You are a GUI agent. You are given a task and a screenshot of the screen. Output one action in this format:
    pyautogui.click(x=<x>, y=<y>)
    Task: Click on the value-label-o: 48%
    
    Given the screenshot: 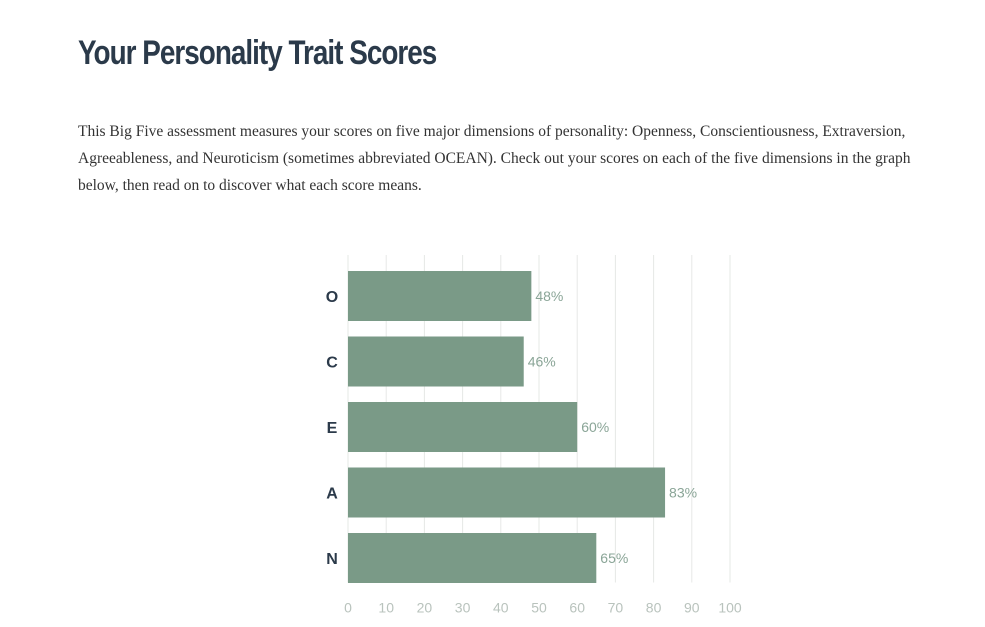 What is the action you would take?
    pyautogui.click(x=549, y=296)
    